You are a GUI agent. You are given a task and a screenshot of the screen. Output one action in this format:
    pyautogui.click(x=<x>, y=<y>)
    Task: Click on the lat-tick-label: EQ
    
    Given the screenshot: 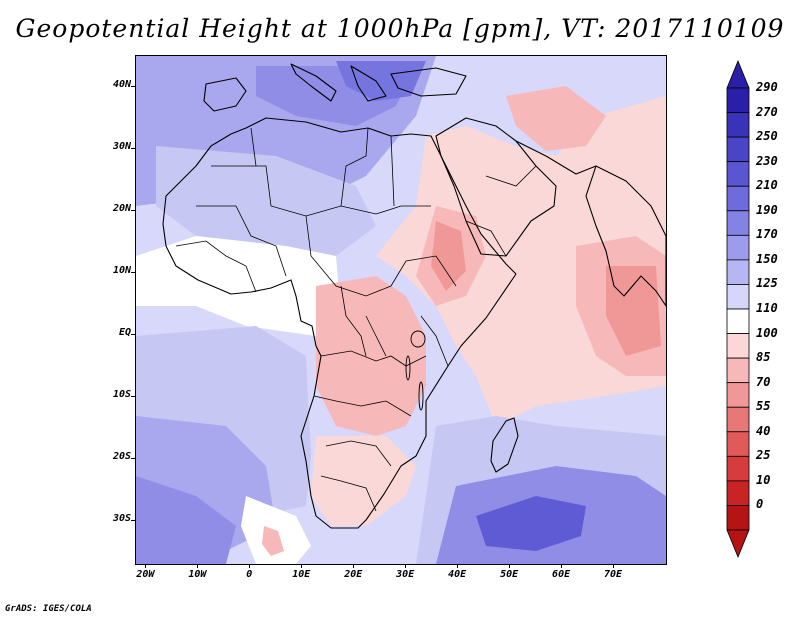 What is the action you would take?
    pyautogui.click(x=124, y=332)
    